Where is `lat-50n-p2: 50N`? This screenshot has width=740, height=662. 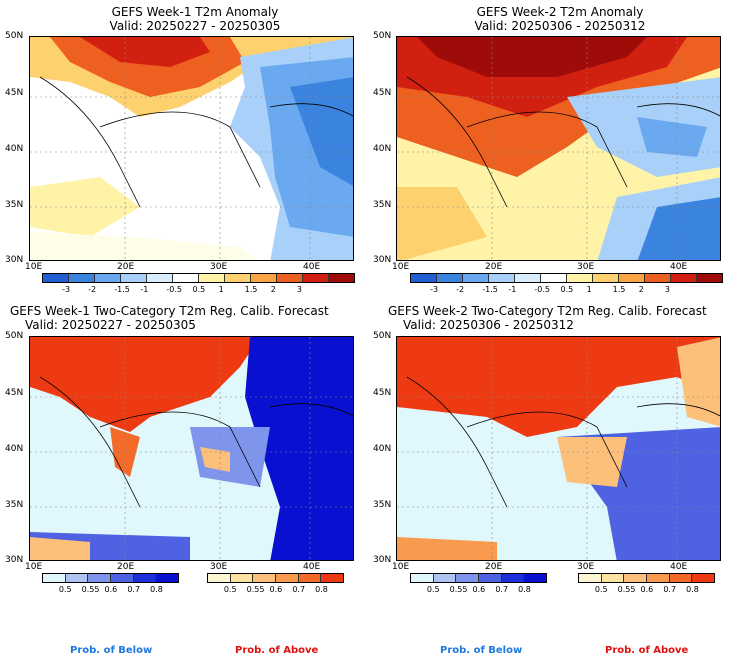
lat-50n-p2: 50N is located at coordinates (382, 36).